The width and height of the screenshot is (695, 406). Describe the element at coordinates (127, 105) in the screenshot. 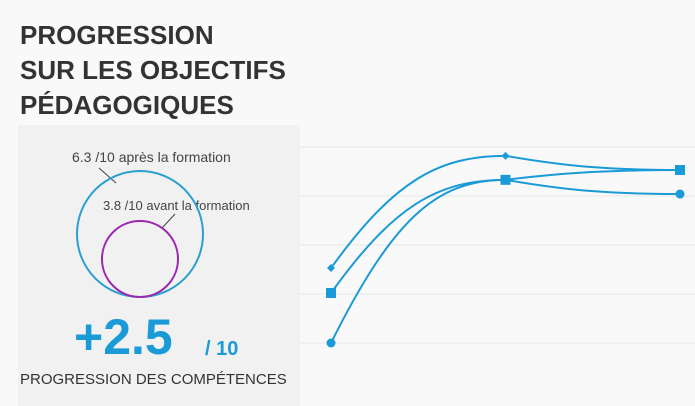

I see `title-line: PÉDAGOGIQUES` at that location.